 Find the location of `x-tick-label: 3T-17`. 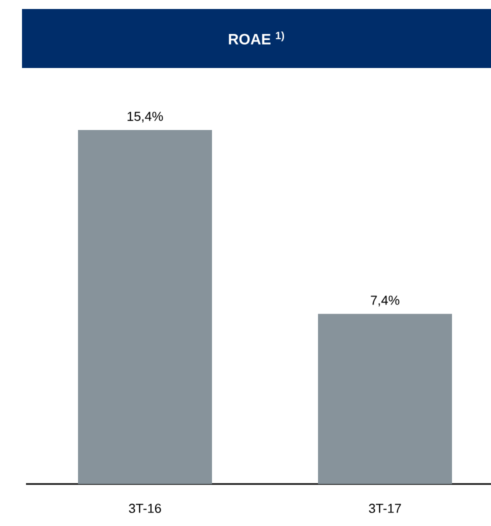

x-tick-label: 3T-17 is located at coordinates (384, 508).